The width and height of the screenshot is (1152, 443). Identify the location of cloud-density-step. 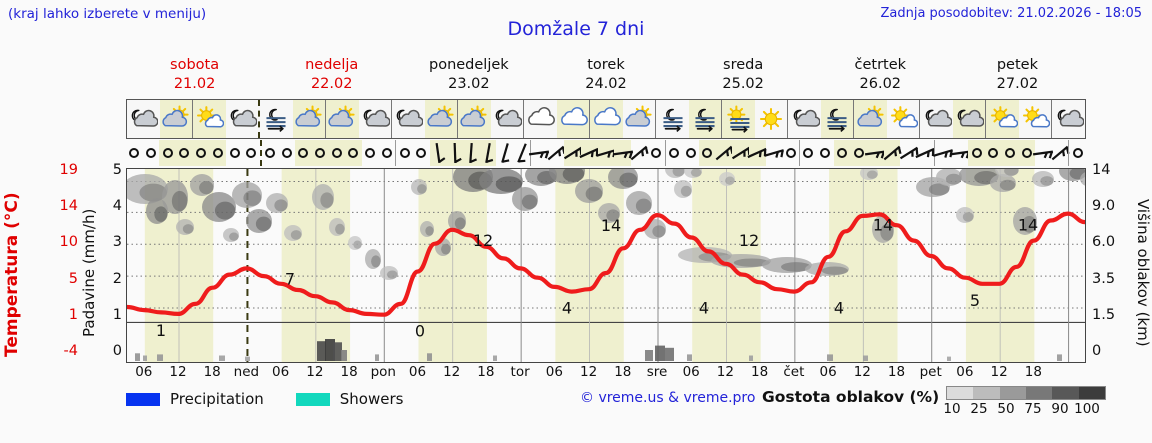
(1091, 393).